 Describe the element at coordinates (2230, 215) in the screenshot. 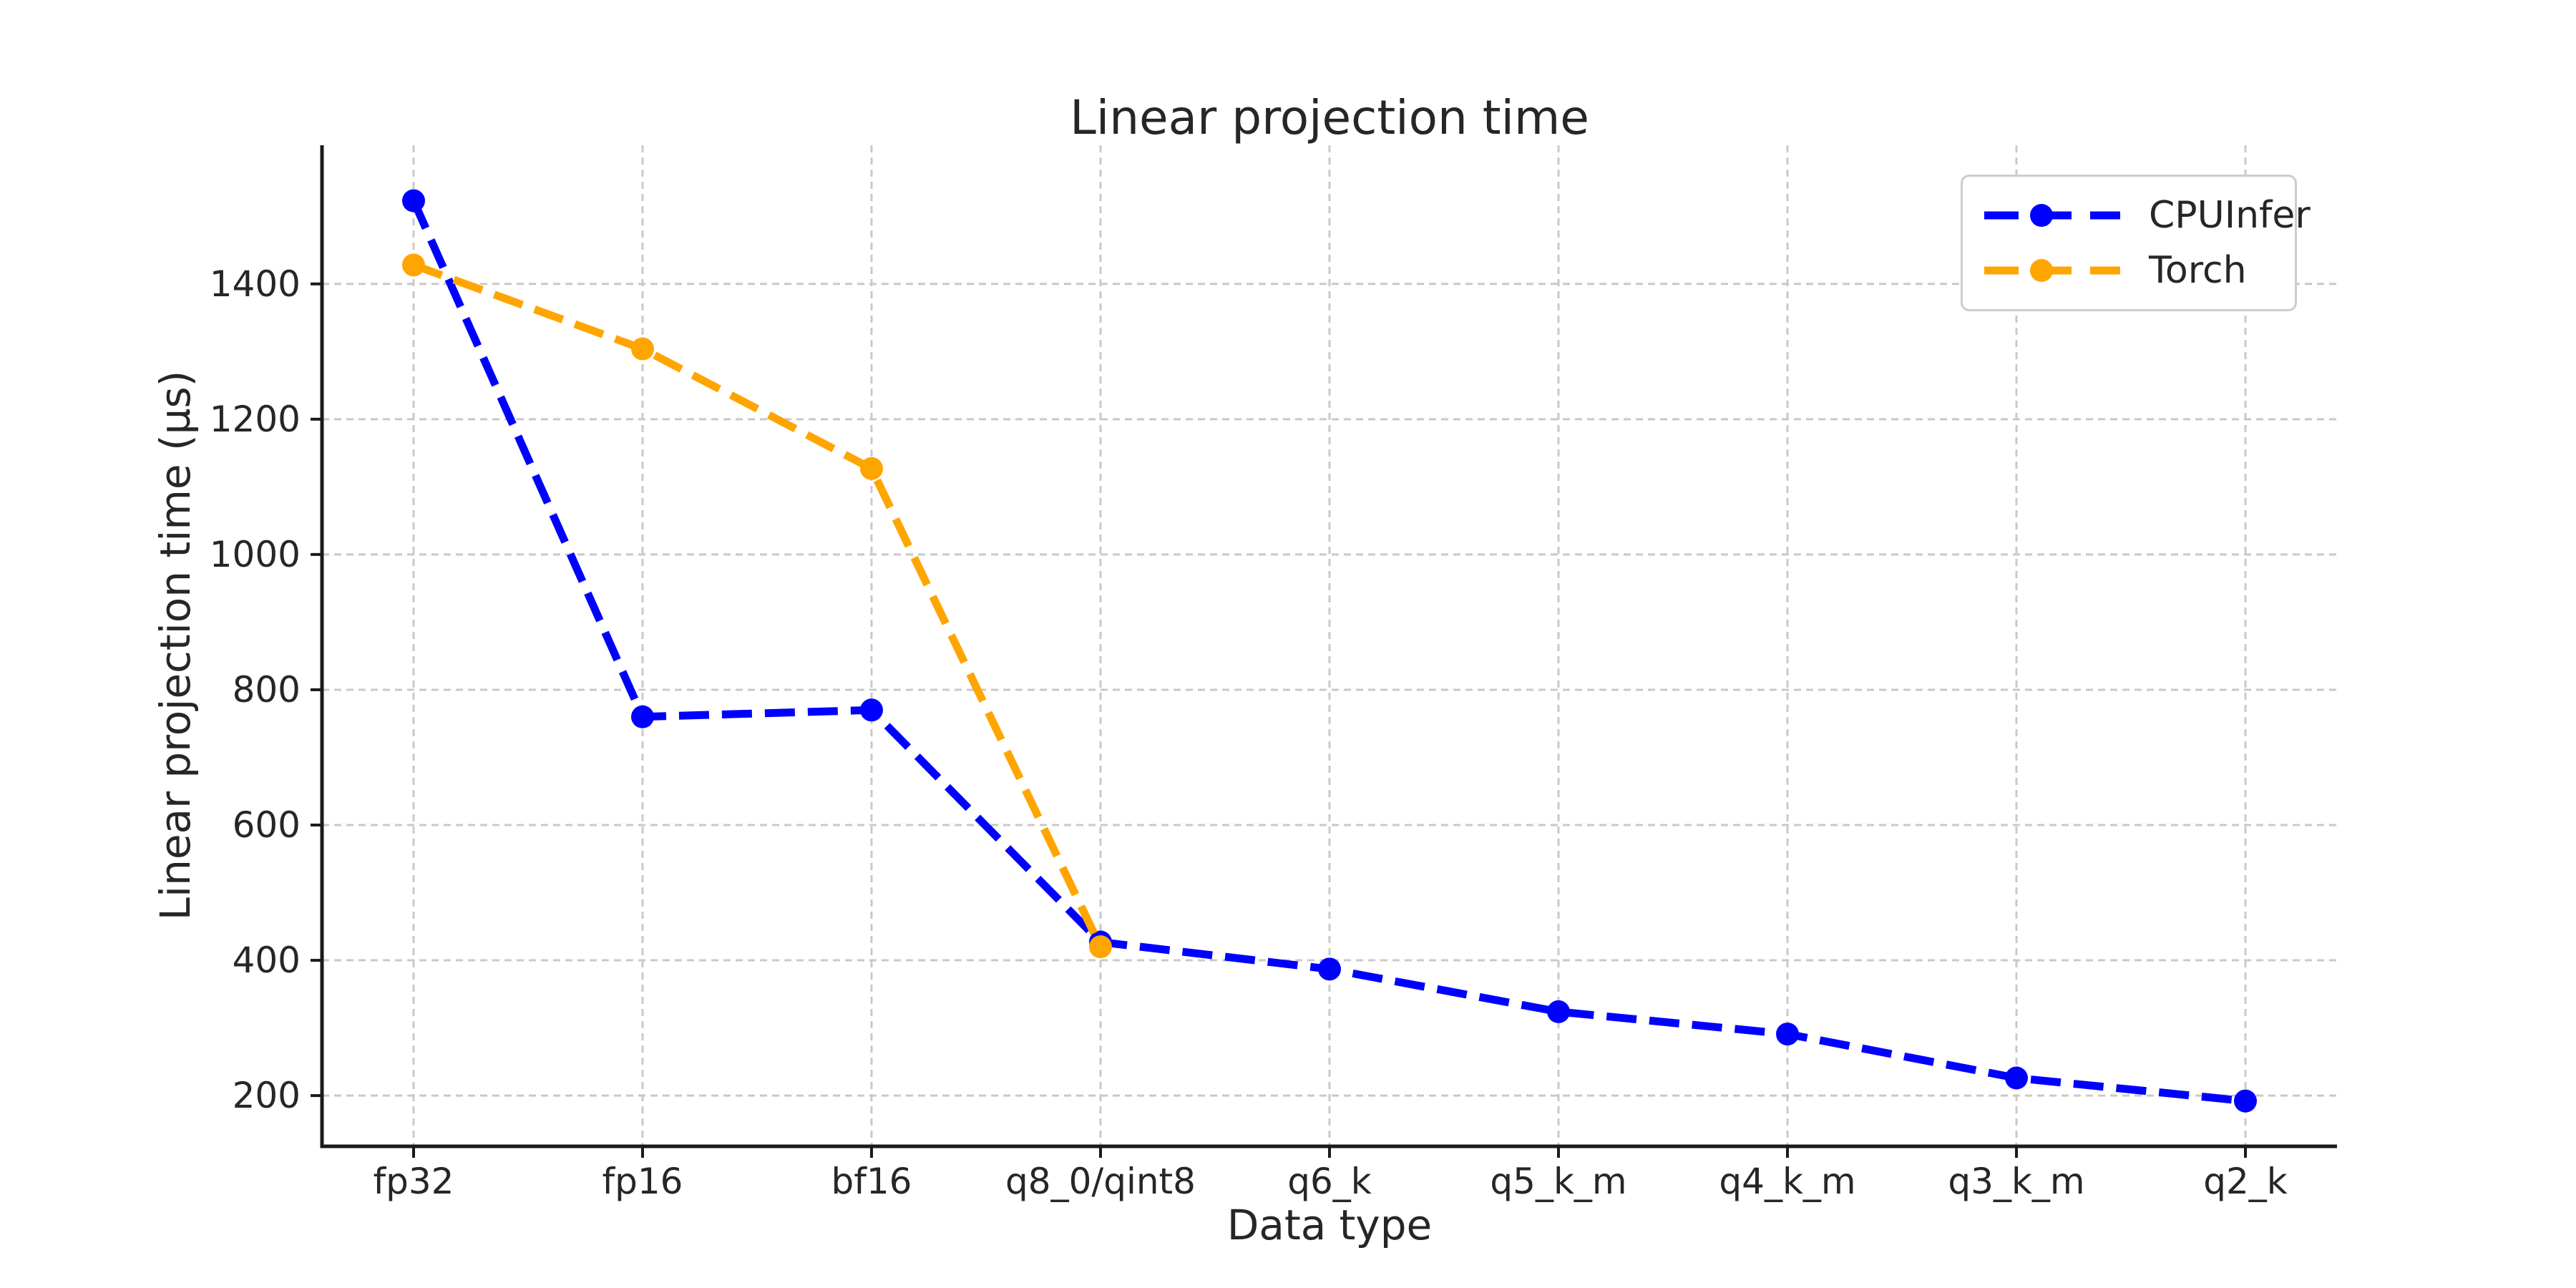

I see `legend-label-cpuinfer: CPUInfer` at that location.